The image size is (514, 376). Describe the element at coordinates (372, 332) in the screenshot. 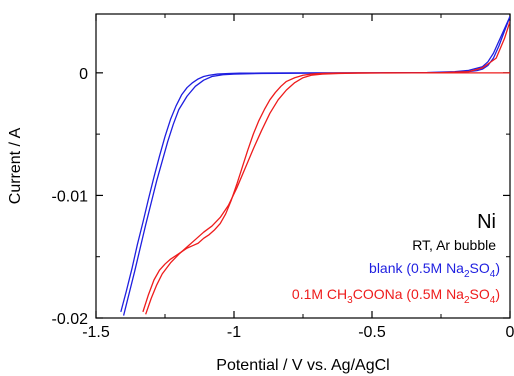

I see `x-tick-label: -0.5` at that location.